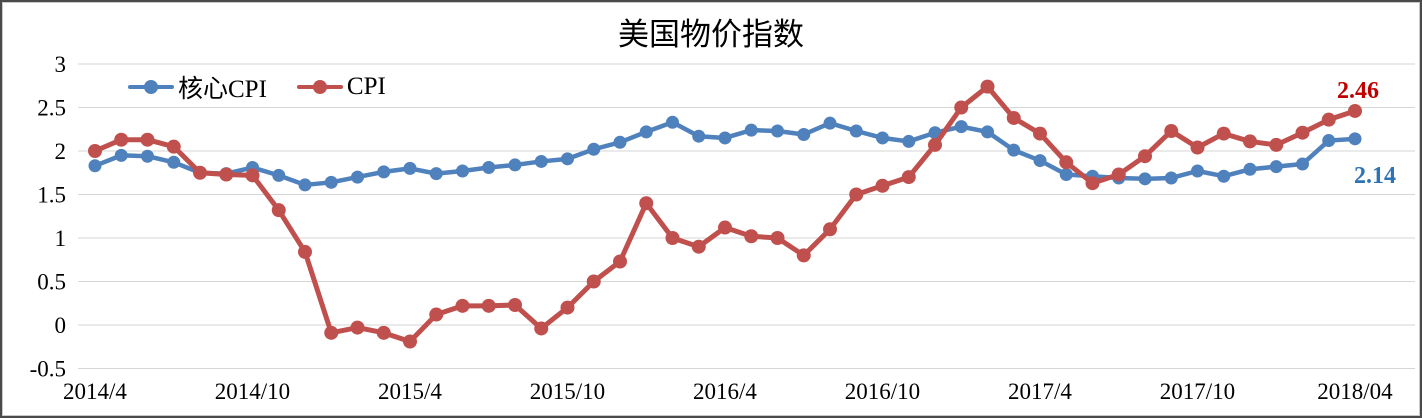 This screenshot has width=1422, height=418. I want to click on x-tick-label: 2016/4, so click(725, 391).